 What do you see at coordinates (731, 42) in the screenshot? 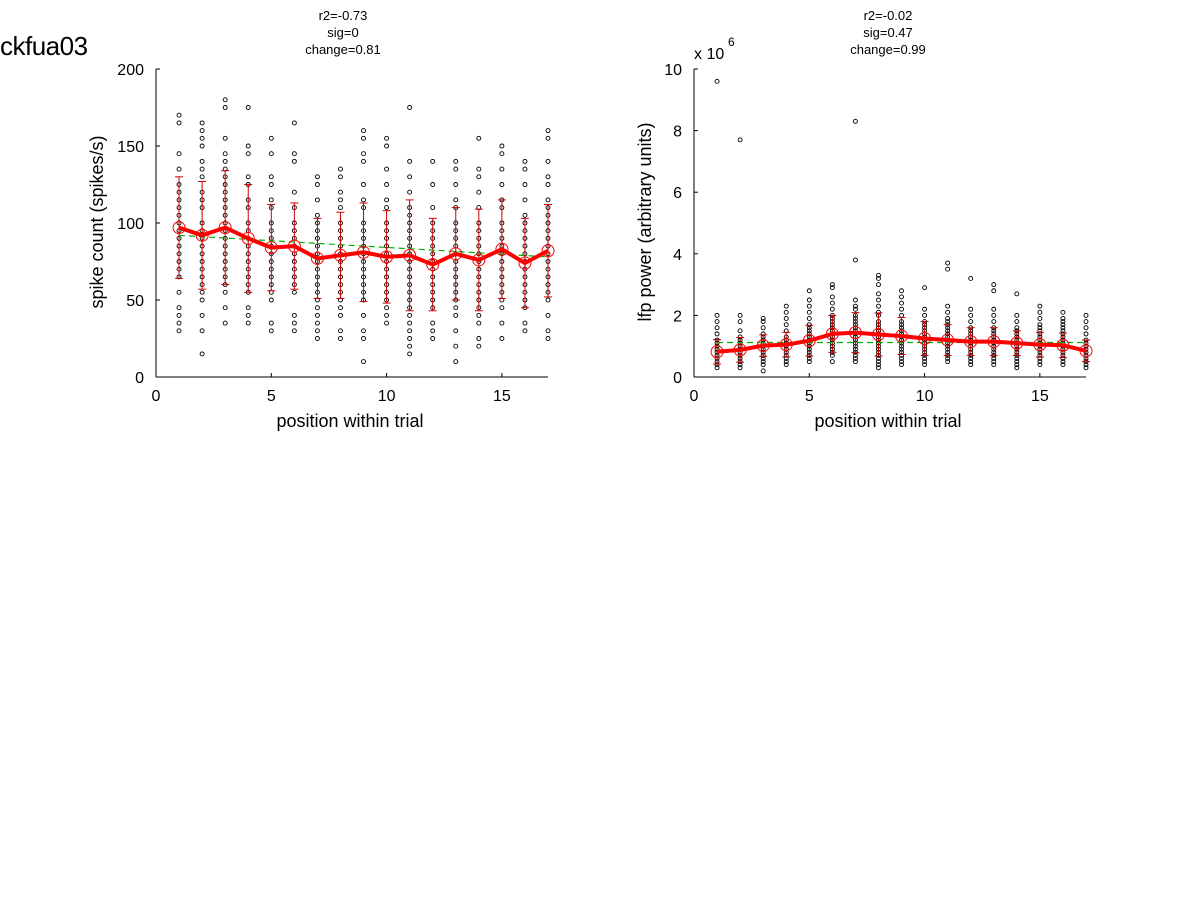
I see `y-axis-multiplier-exponent: 6` at bounding box center [731, 42].